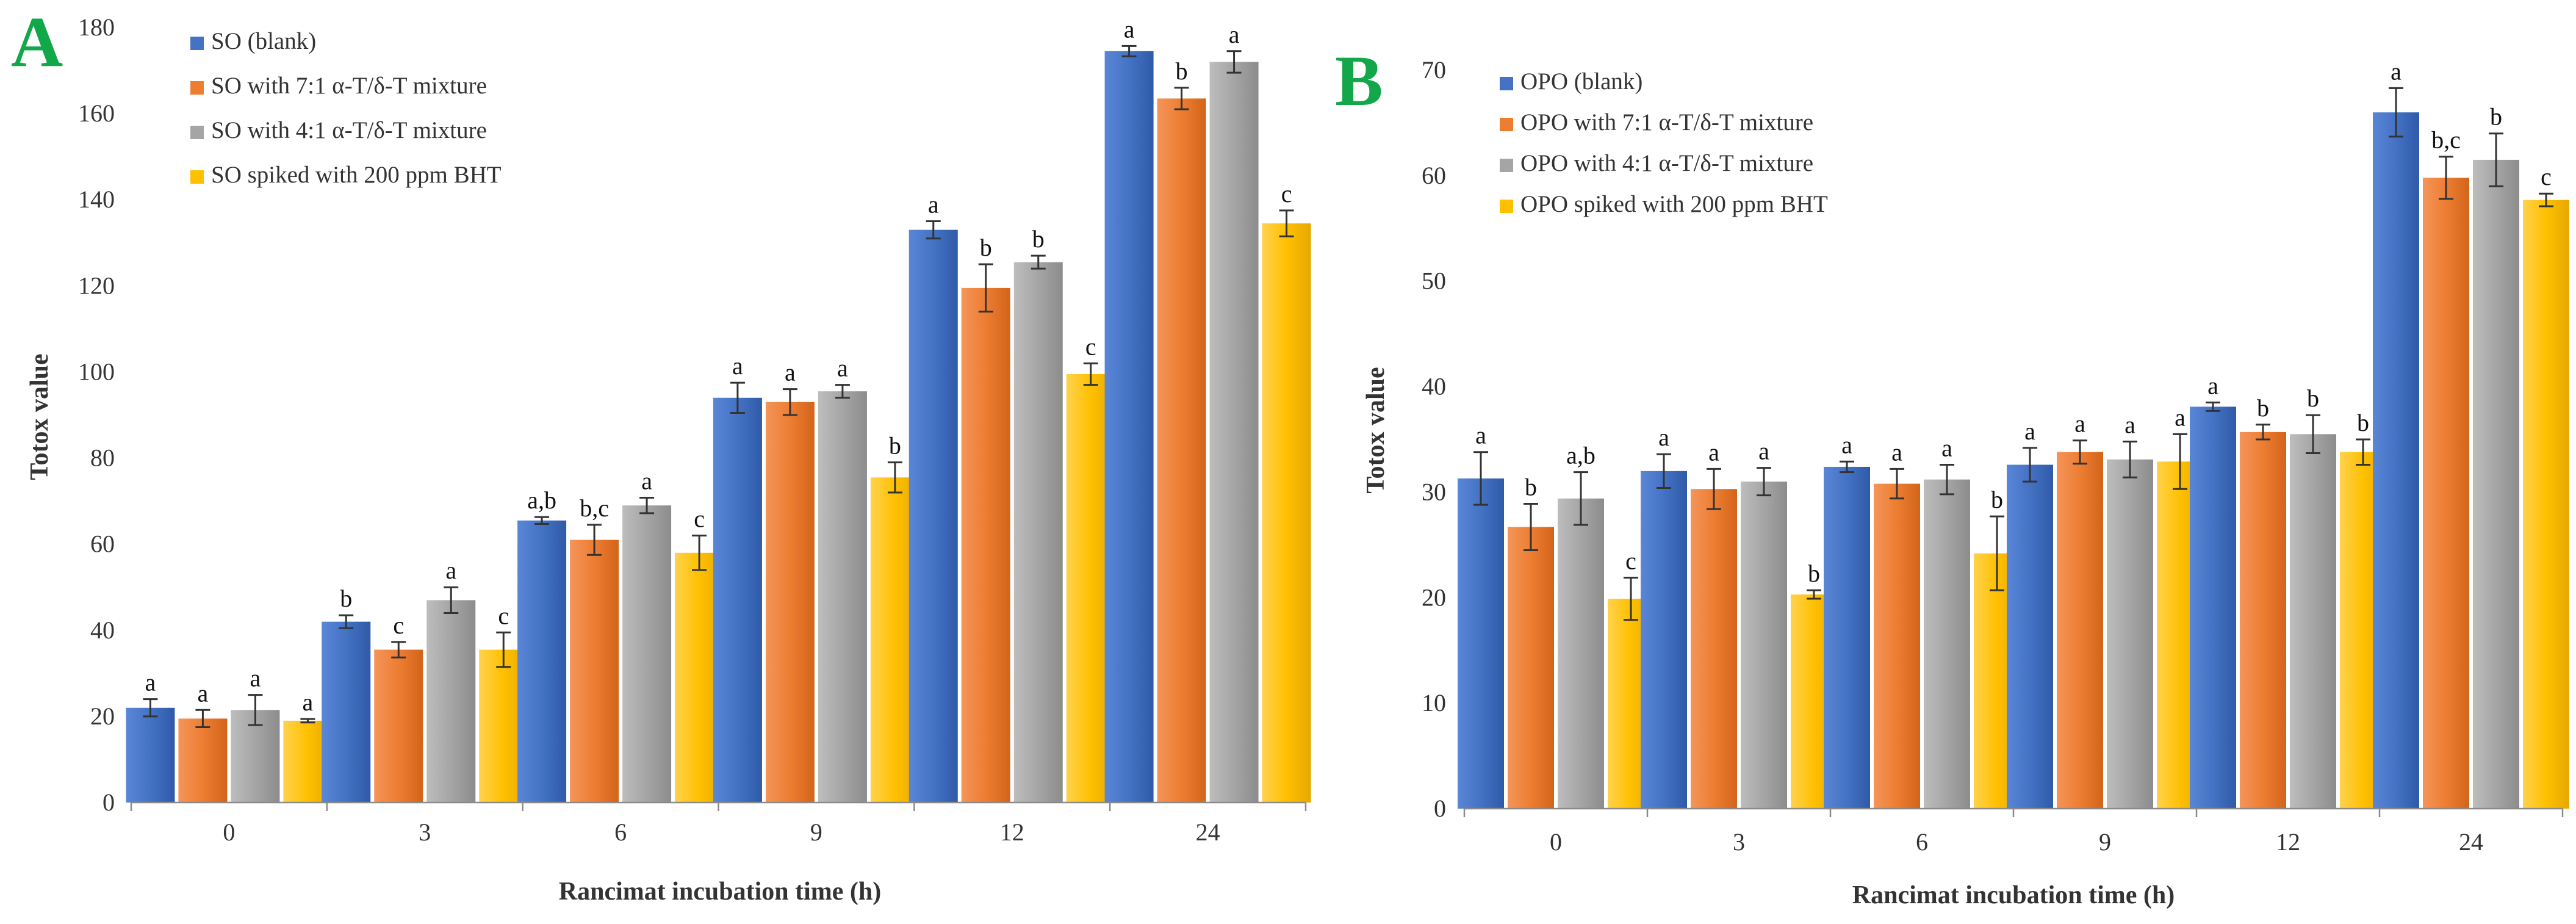 The height and width of the screenshot is (924, 2576). What do you see at coordinates (2013, 895) in the screenshot?
I see `panel-b-x-axis-label: Rancimat incubation time (h)` at bounding box center [2013, 895].